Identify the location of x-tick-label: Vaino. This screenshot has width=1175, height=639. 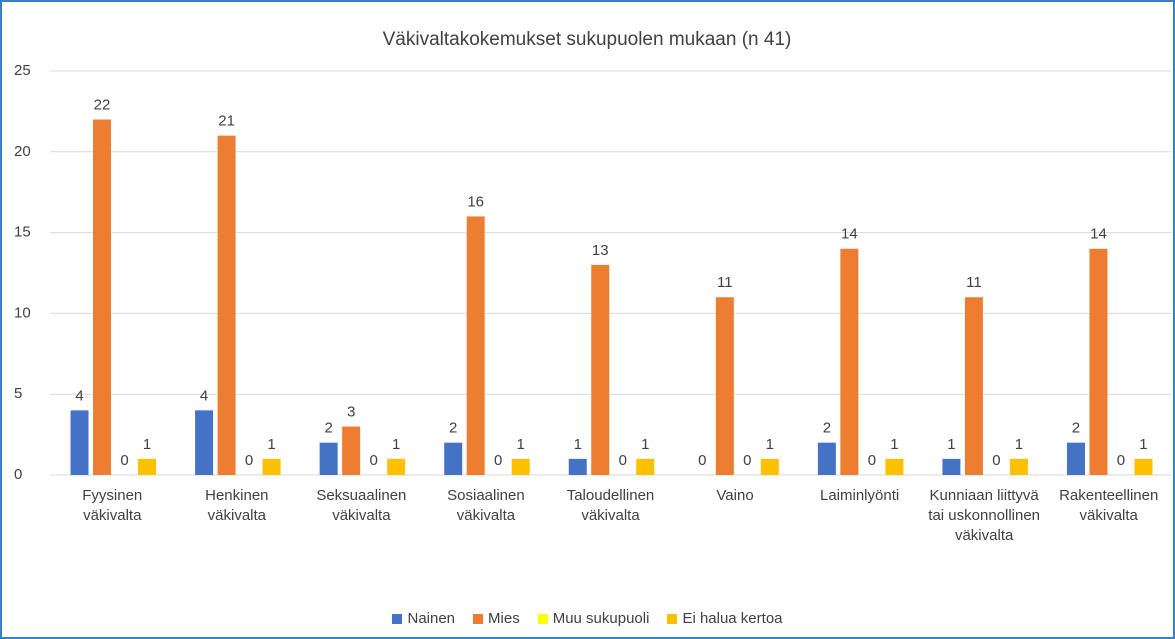
(735, 495).